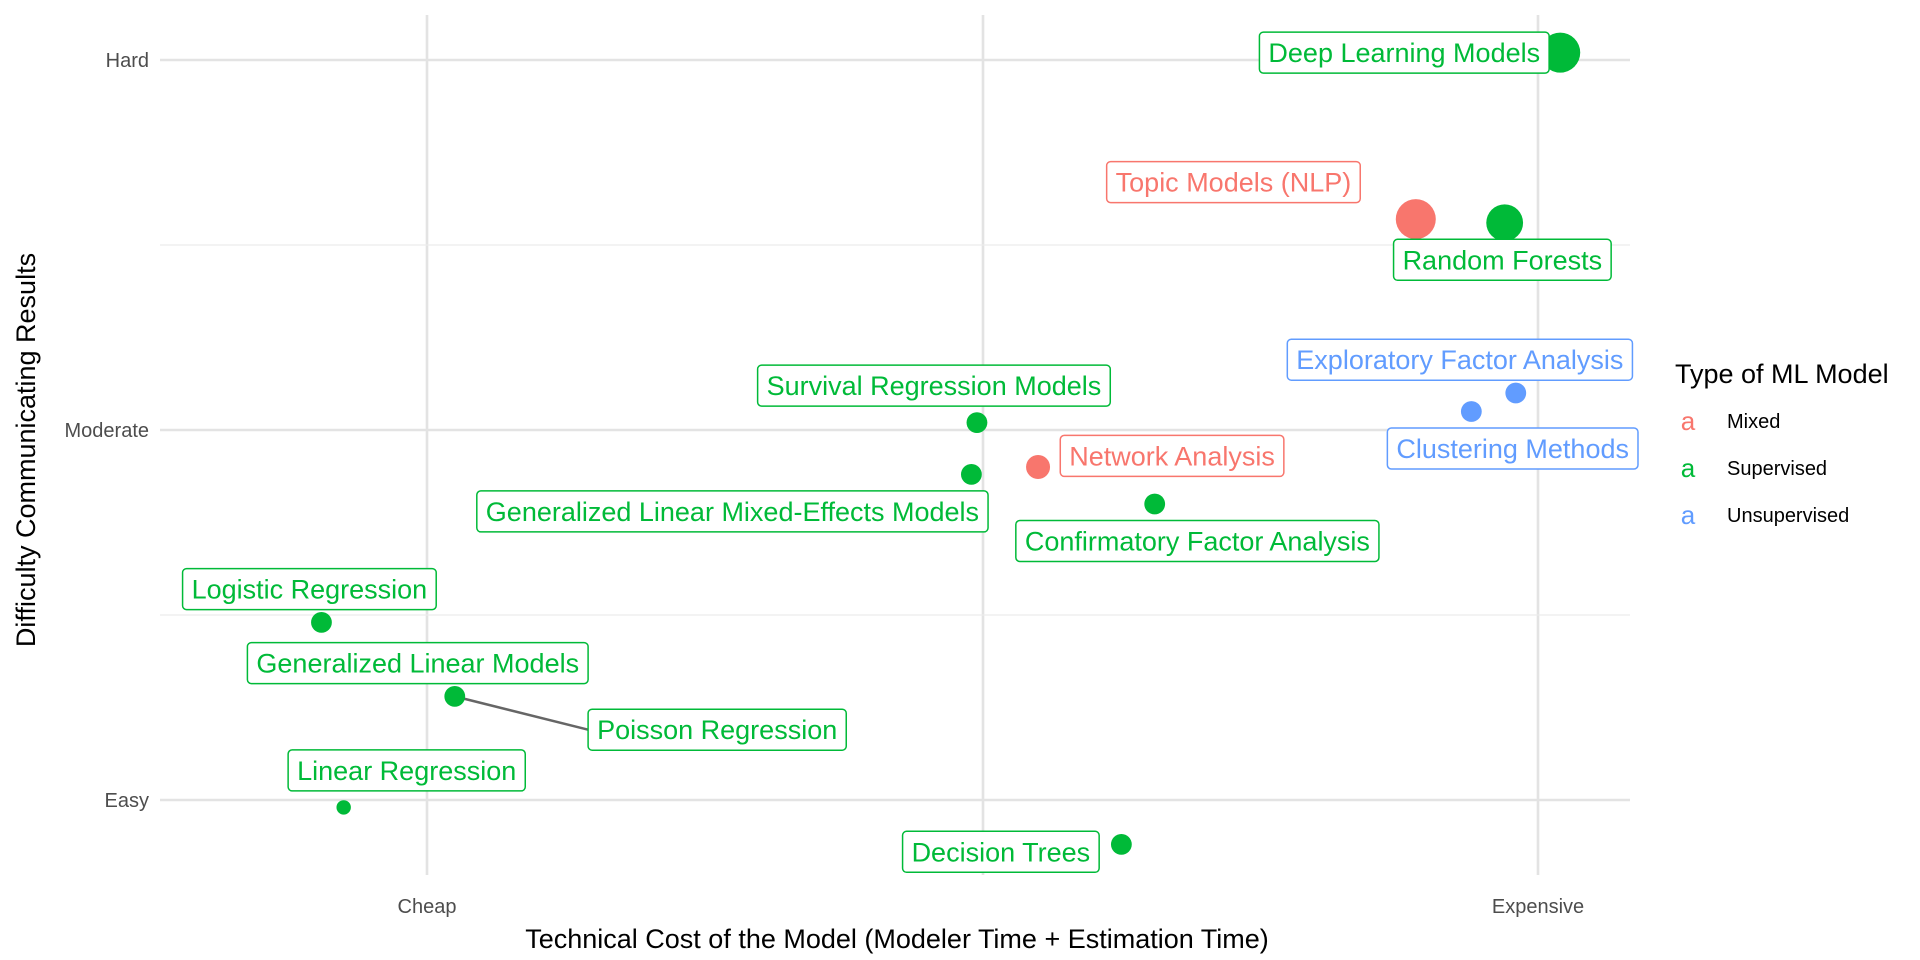  What do you see at coordinates (1538, 907) in the screenshot?
I see `x-tick-label: Expensive` at bounding box center [1538, 907].